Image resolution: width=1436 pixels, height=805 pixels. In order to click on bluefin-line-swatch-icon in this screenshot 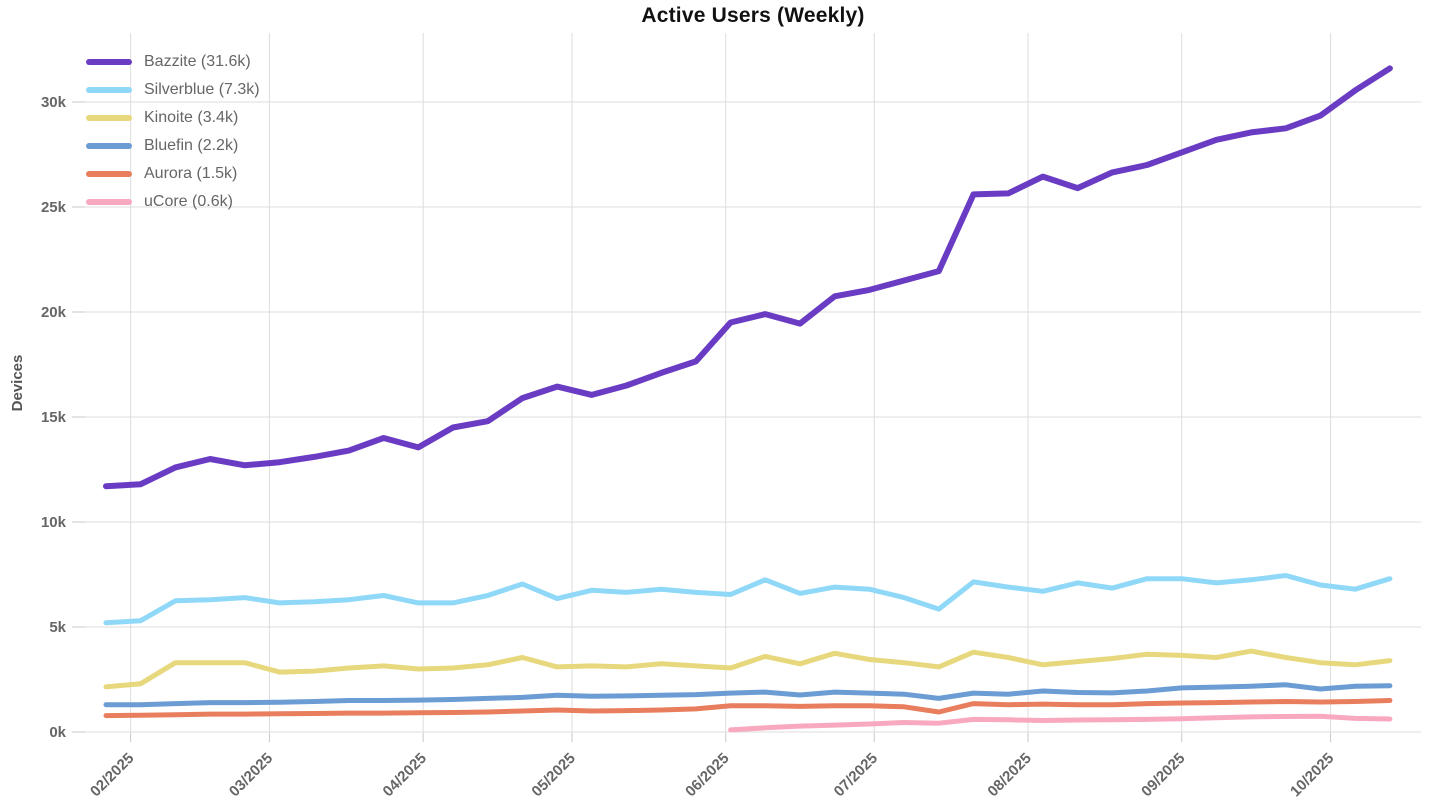, I will do `click(109, 146)`.